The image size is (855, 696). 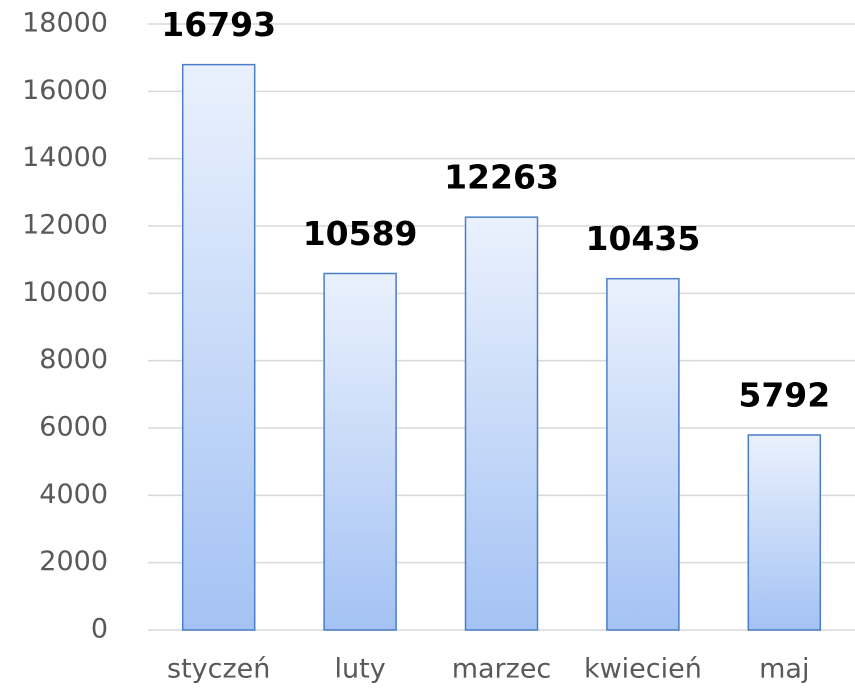 What do you see at coordinates (65, 90) in the screenshot?
I see `y-tick-label: 16000` at bounding box center [65, 90].